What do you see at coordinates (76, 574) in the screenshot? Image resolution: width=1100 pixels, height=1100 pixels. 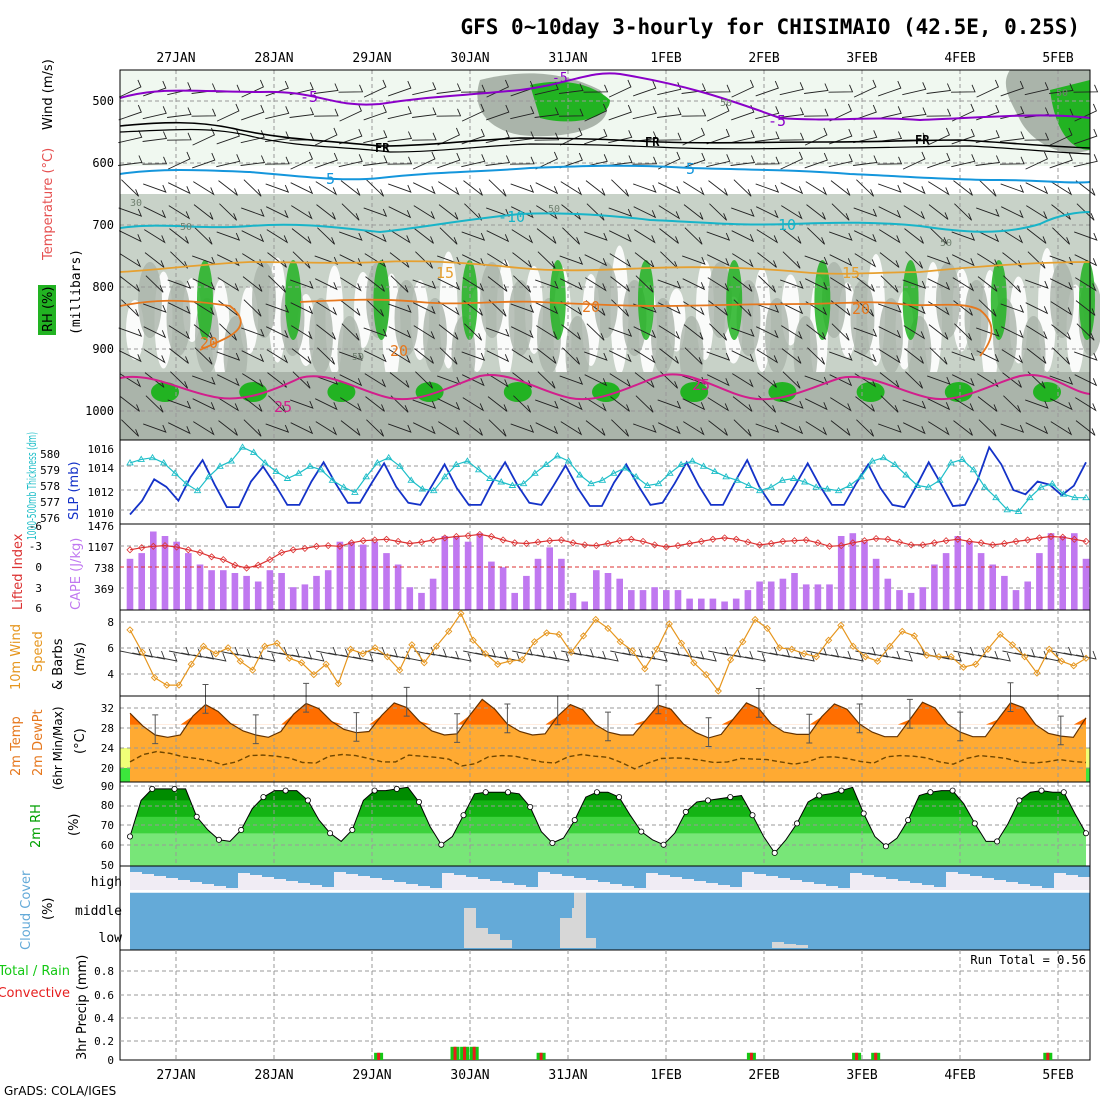 I see `ylabel-cape: CAPE (J/kg)` at bounding box center [76, 574].